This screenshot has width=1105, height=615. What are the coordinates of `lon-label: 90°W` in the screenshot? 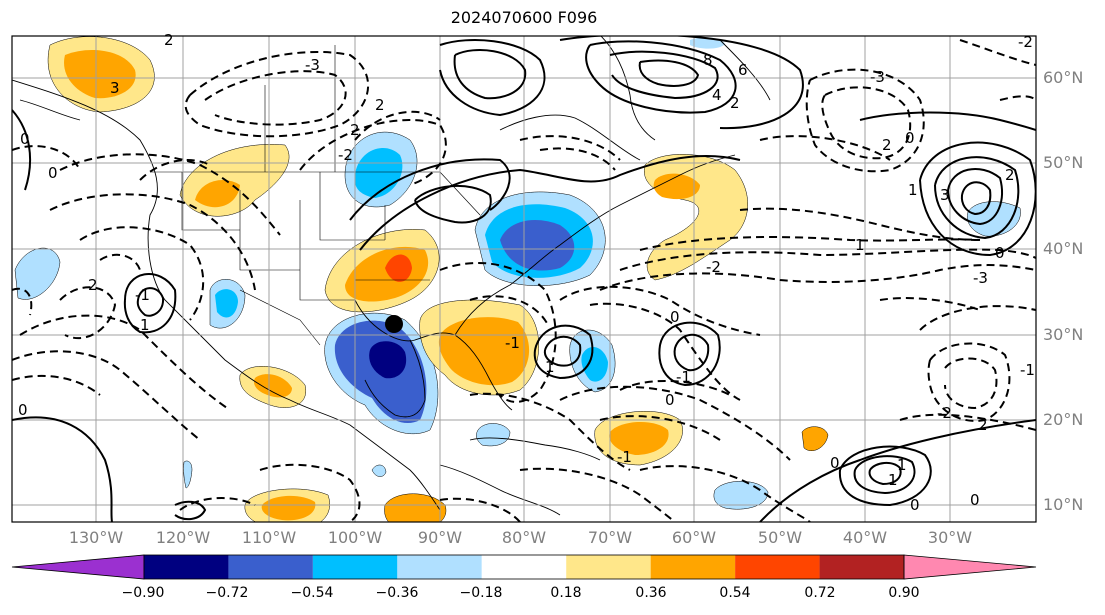 It's located at (440, 537).